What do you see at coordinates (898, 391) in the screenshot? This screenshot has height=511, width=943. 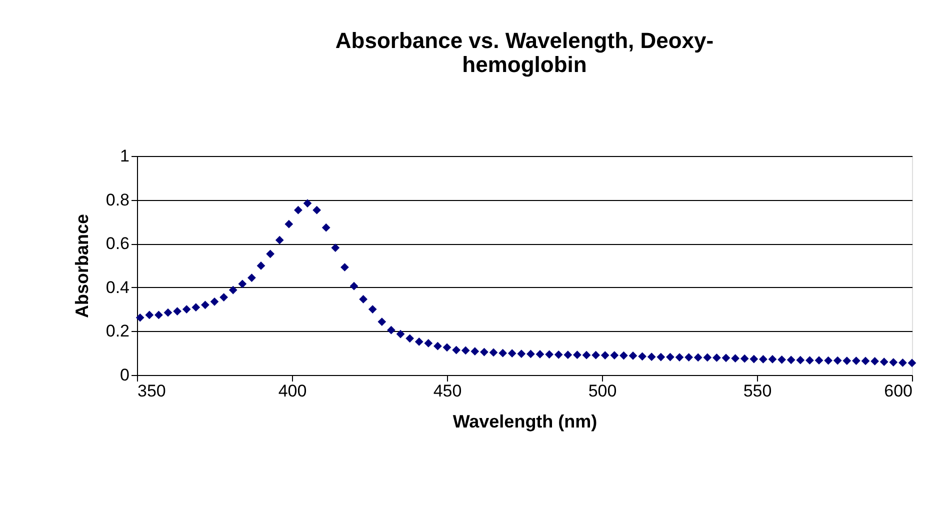 I see `x-tick-label: 600` at bounding box center [898, 391].